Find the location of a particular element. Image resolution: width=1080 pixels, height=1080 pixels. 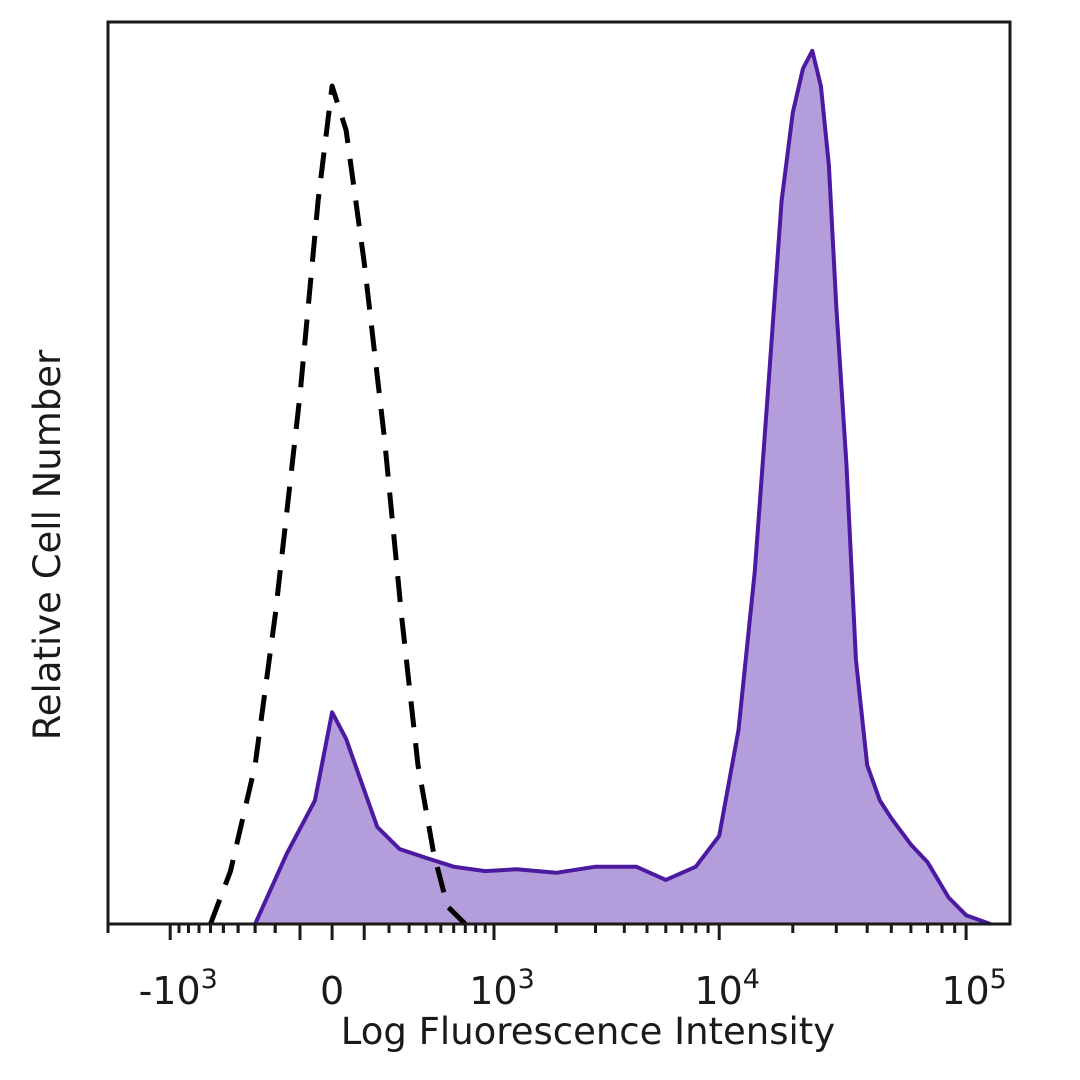

x-tick-label: 104 is located at coordinates (727, 988).